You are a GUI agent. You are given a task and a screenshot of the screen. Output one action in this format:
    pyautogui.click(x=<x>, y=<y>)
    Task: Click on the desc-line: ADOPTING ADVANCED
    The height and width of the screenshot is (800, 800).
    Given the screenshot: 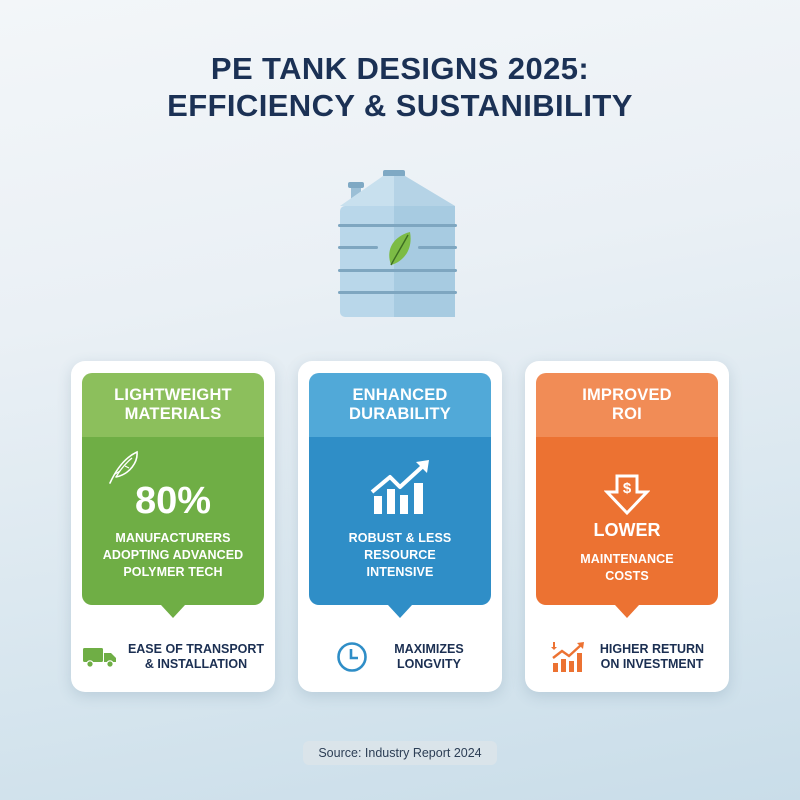 What is the action you would take?
    pyautogui.click(x=173, y=555)
    